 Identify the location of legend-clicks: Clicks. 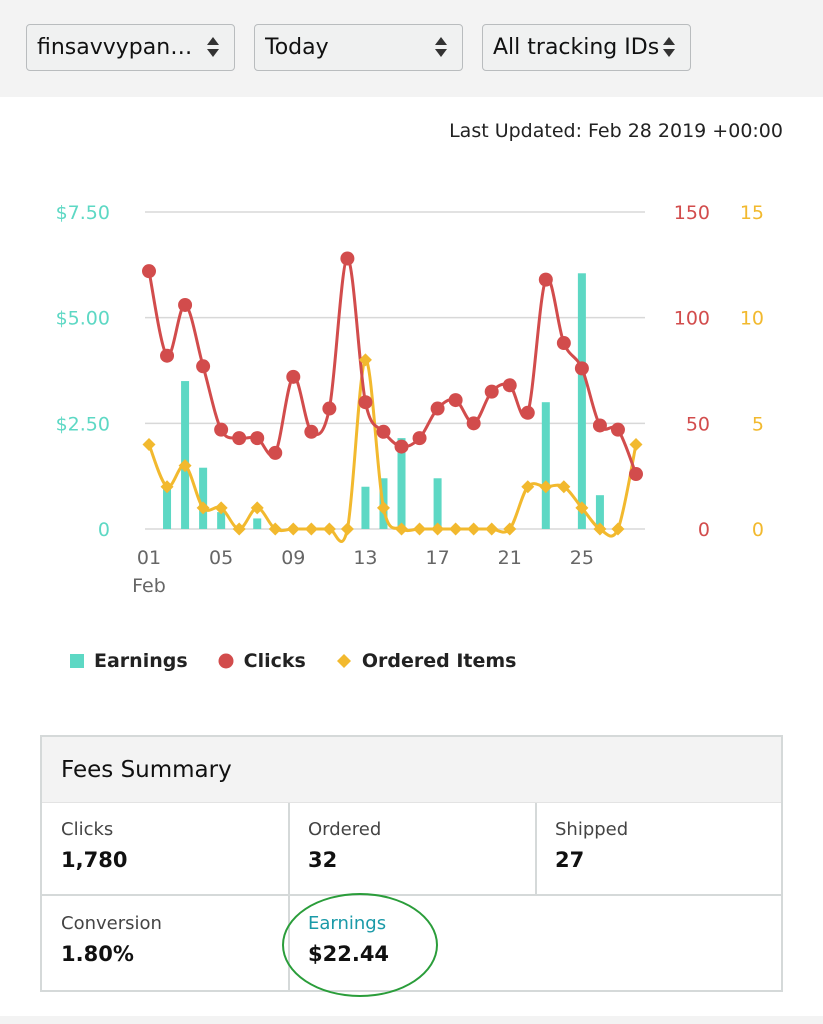
(262, 661).